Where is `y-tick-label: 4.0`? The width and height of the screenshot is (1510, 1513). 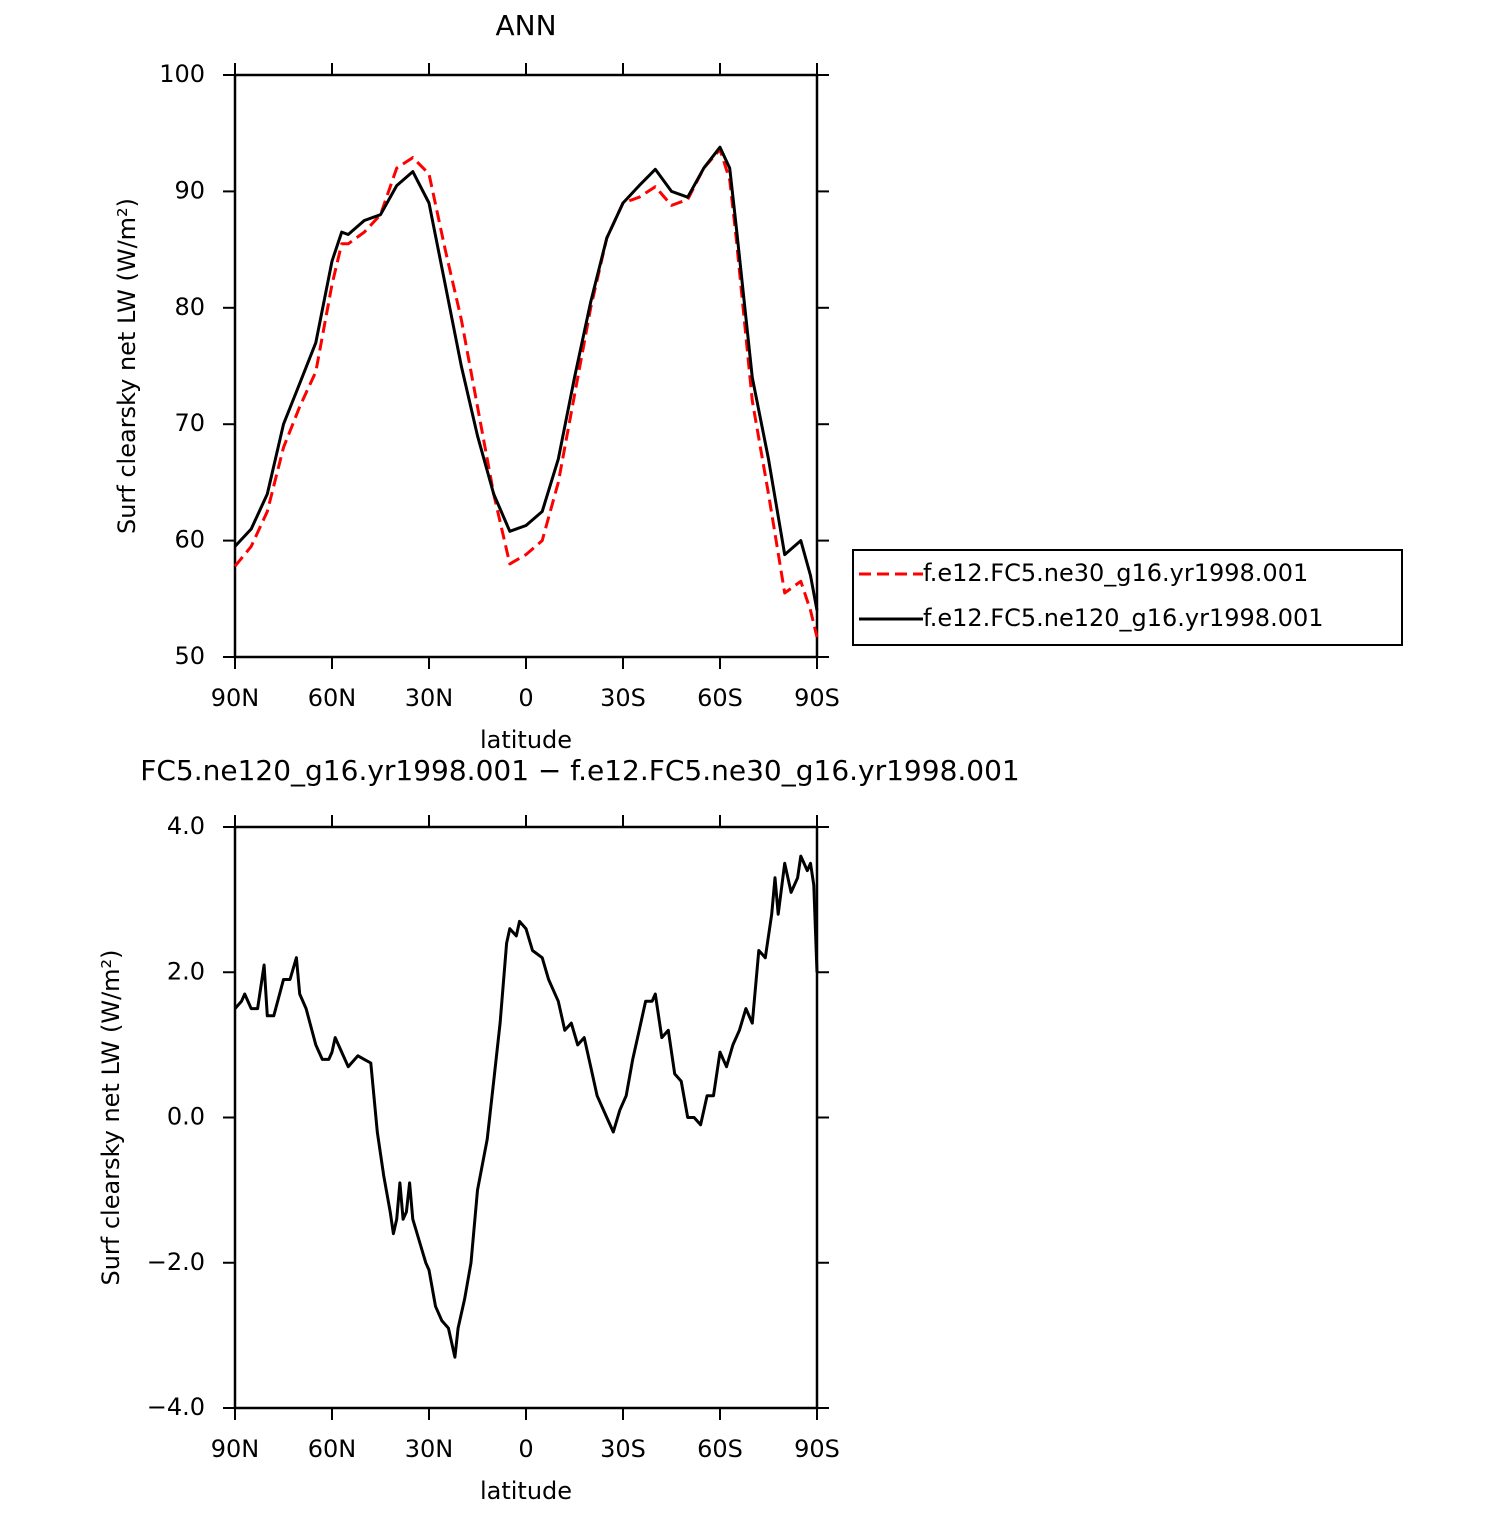 y-tick-label: 4.0 is located at coordinates (186, 826).